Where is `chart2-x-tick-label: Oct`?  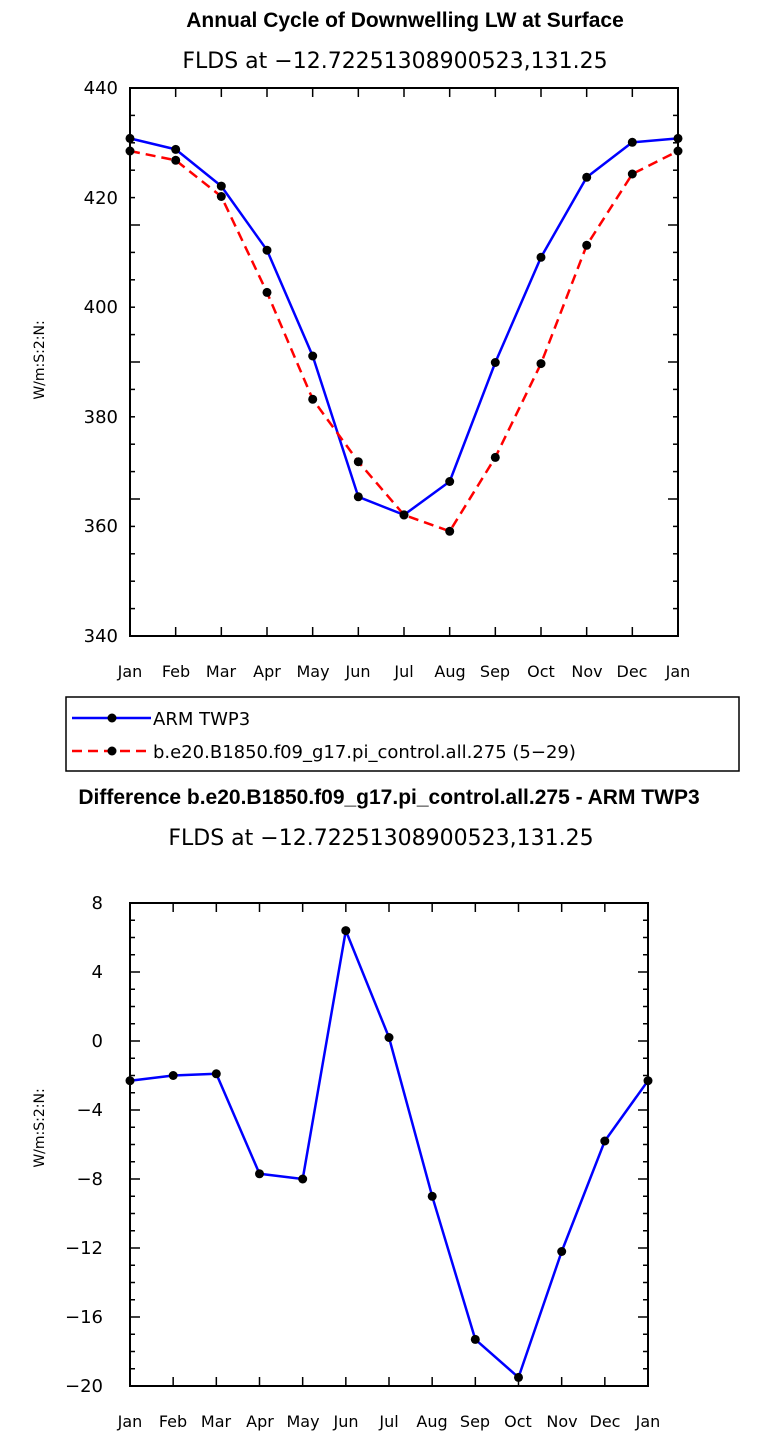
chart2-x-tick-label: Oct is located at coordinates (518, 1421).